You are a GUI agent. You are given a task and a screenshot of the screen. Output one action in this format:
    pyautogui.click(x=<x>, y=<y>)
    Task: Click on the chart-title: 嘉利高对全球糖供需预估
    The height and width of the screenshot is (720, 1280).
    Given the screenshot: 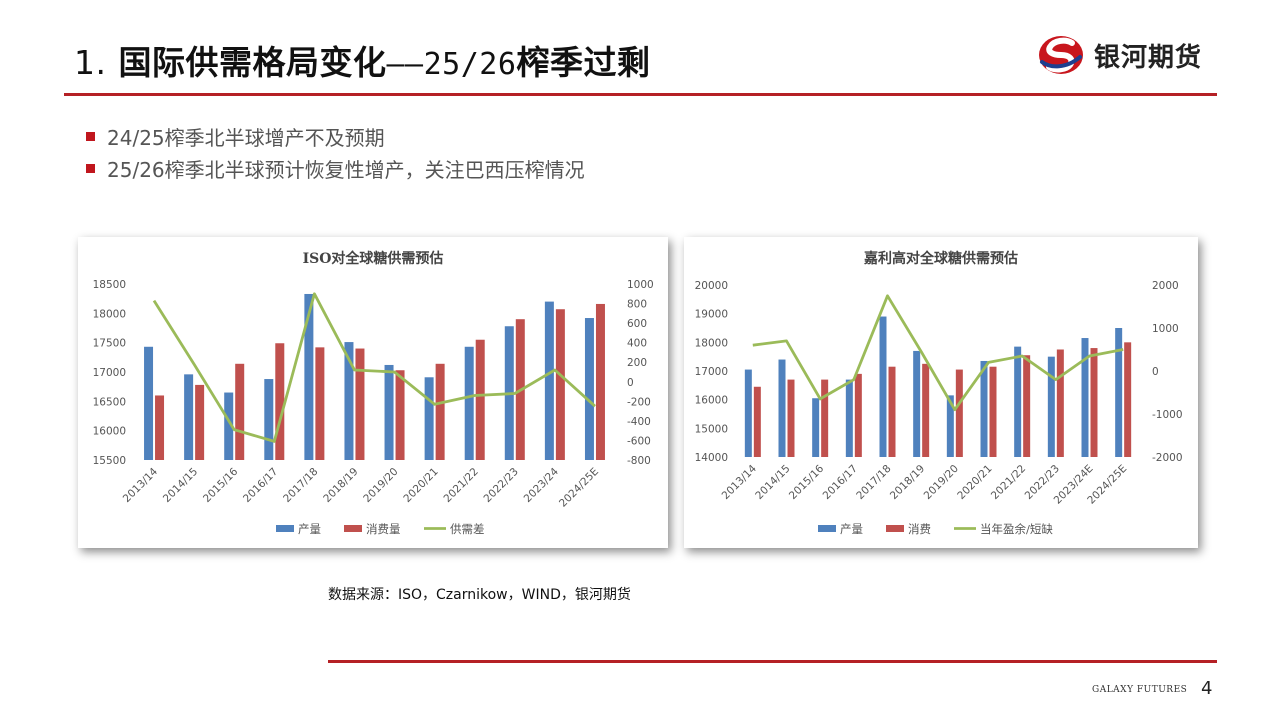 What is the action you would take?
    pyautogui.click(x=940, y=258)
    